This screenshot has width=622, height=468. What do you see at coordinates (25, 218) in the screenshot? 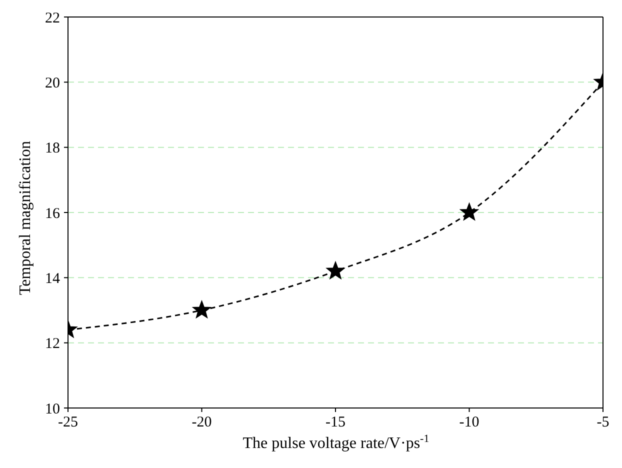
I see `y-axis-title: Temporal magnification` at bounding box center [25, 218].